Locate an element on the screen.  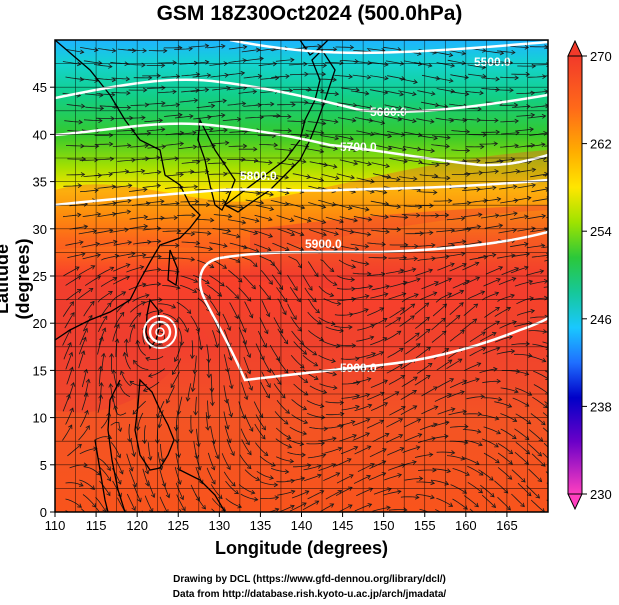
contour-label-5800: 5800.0 is located at coordinates (258, 176).